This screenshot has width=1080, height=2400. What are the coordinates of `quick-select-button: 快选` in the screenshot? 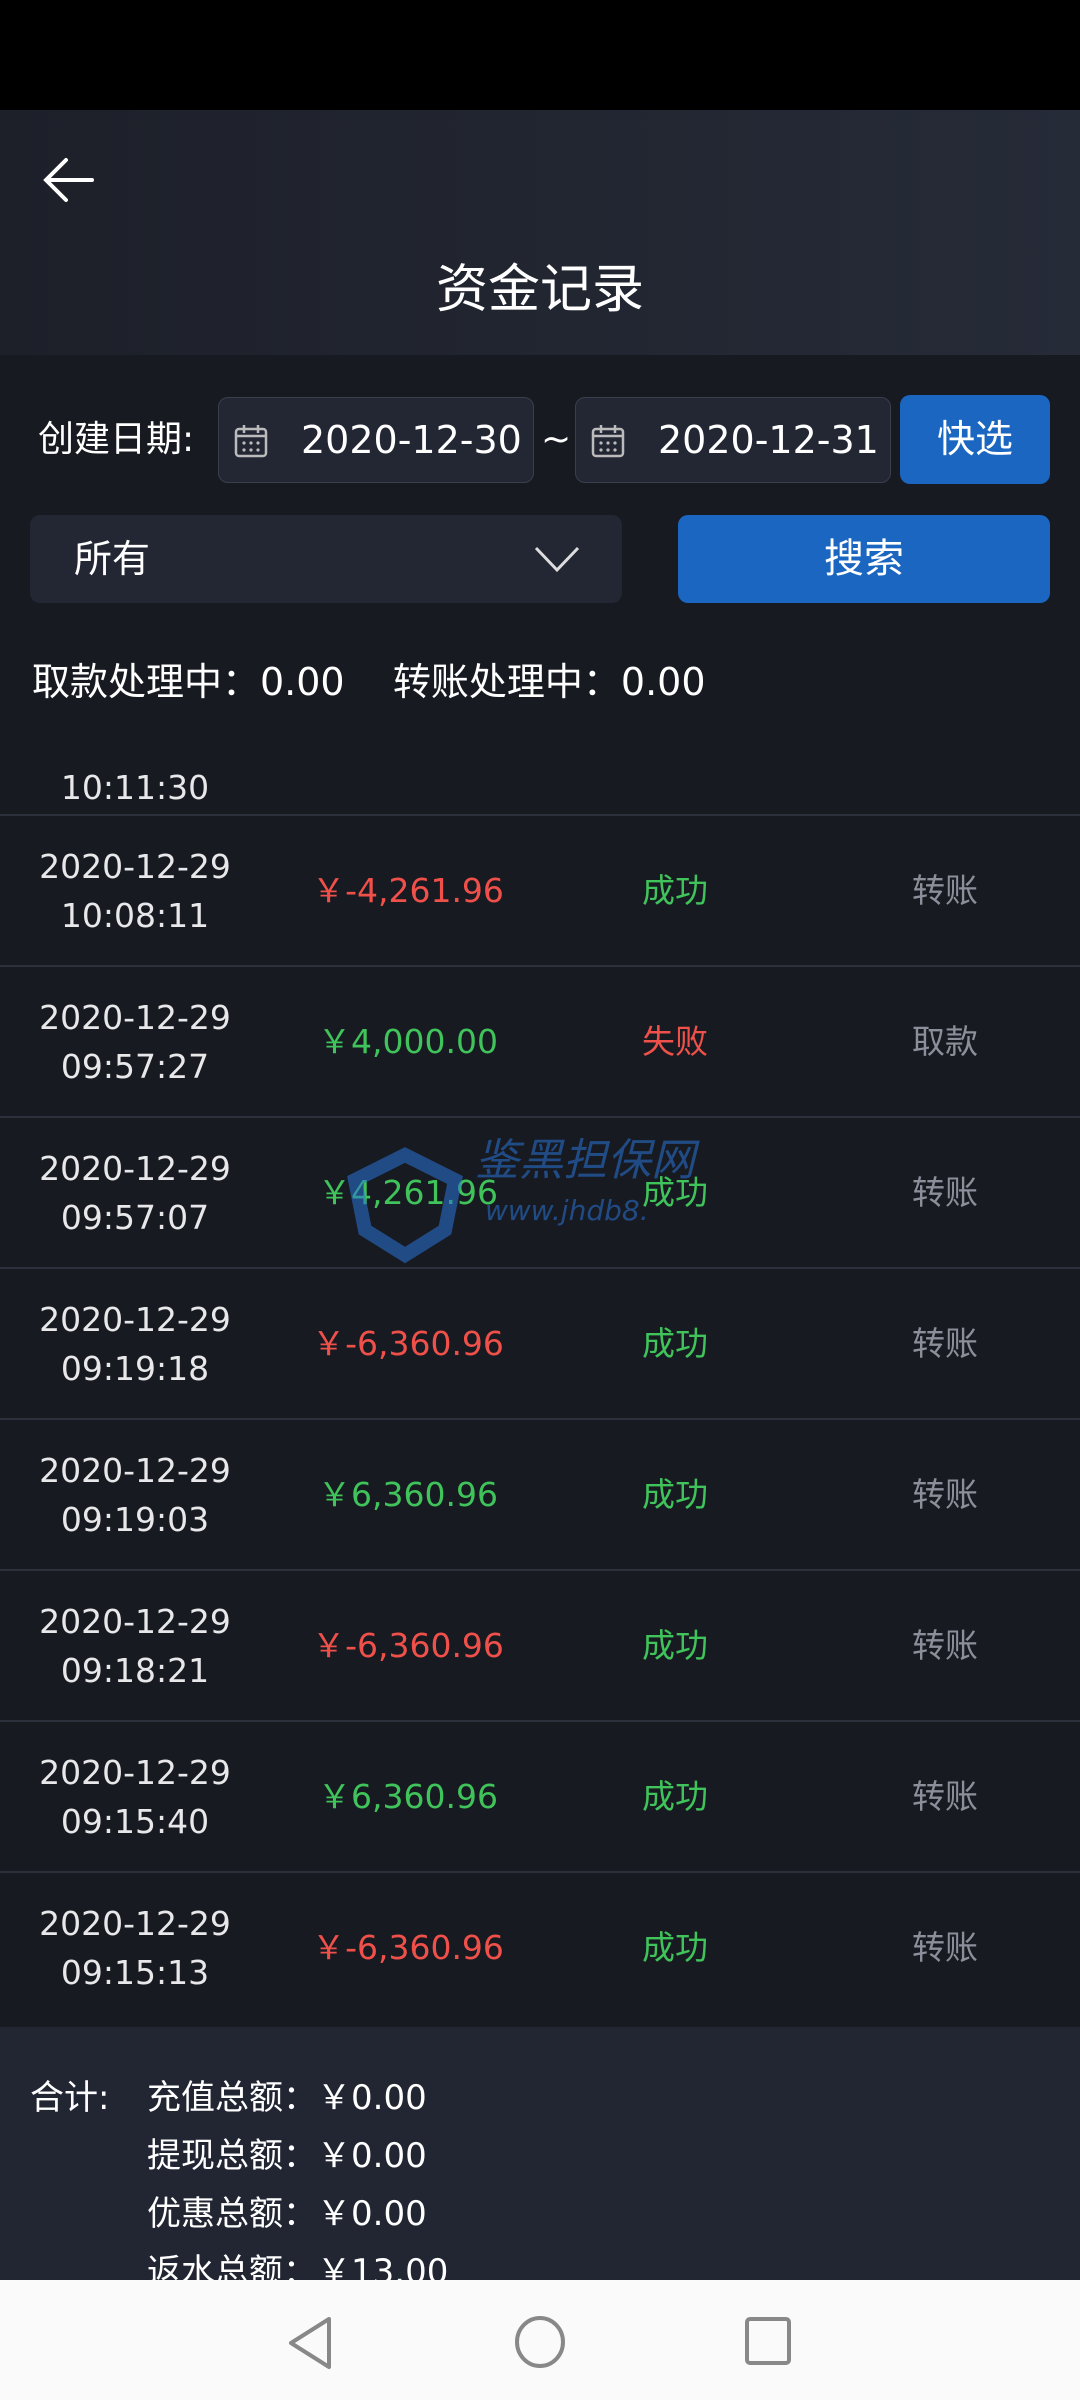 It's located at (975, 439).